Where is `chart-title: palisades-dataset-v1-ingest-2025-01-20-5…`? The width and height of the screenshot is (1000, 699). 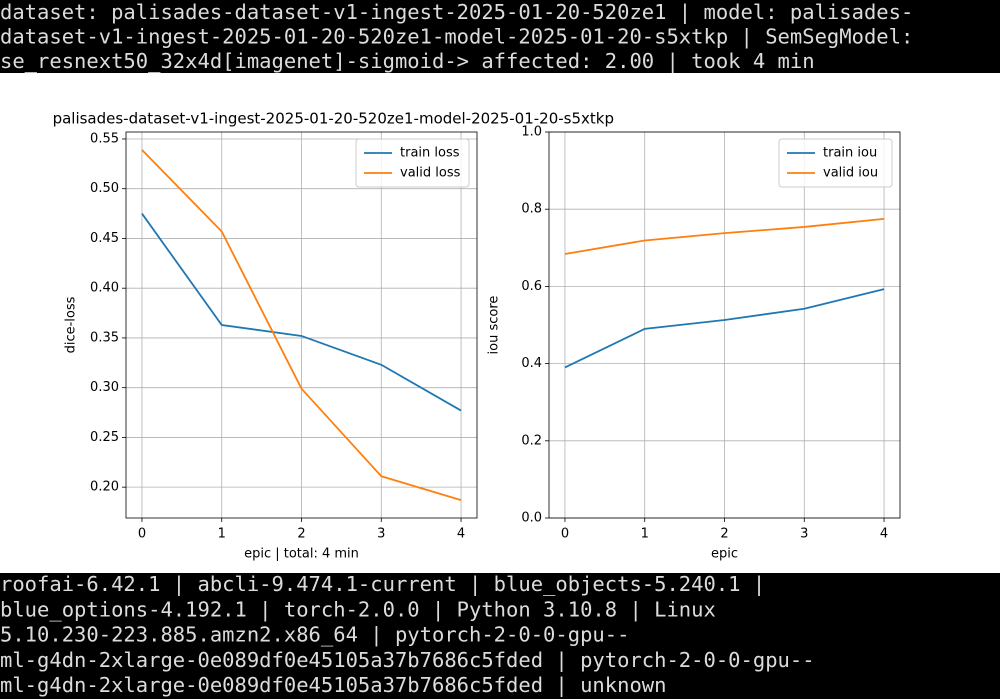 chart-title: palisades-dataset-v1-ingest-2025-01-20-5… is located at coordinates (333, 119).